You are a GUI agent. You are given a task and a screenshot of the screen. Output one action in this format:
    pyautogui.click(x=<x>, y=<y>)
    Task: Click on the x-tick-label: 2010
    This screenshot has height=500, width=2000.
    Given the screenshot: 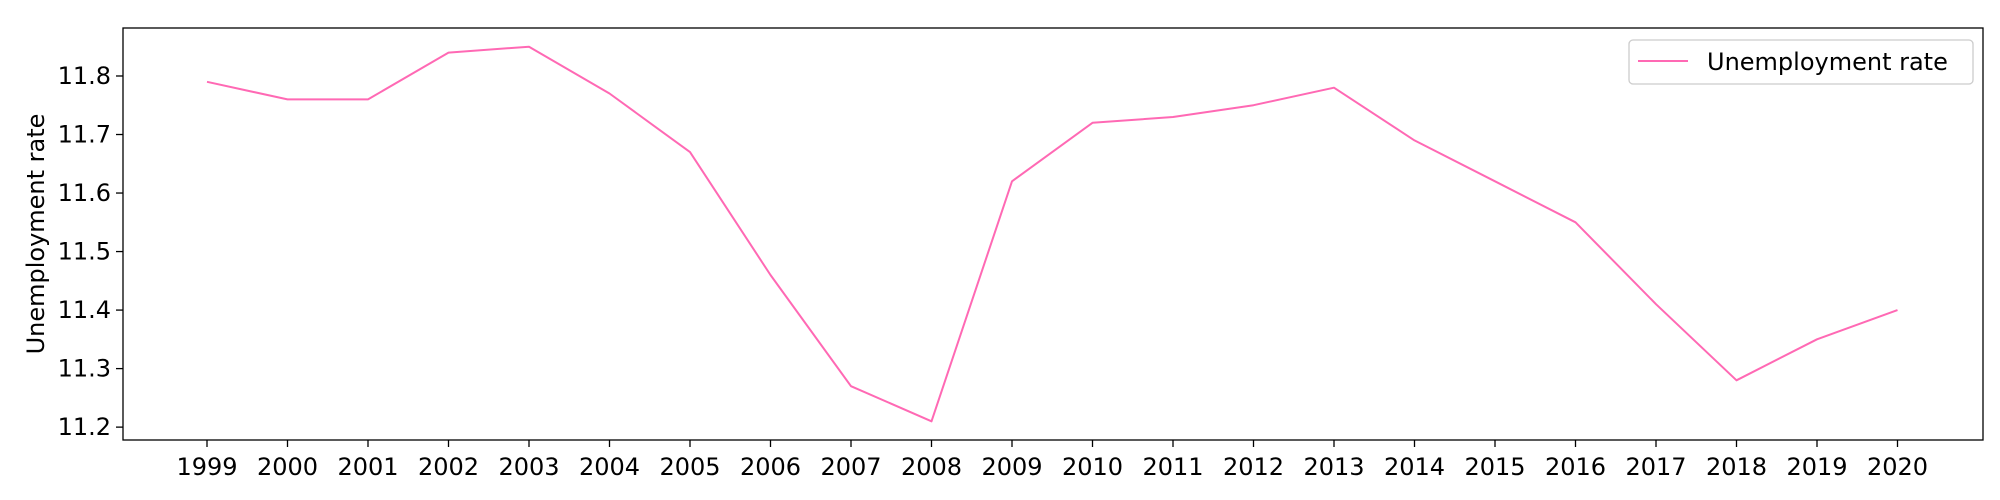 What is the action you would take?
    pyautogui.click(x=1092, y=467)
    